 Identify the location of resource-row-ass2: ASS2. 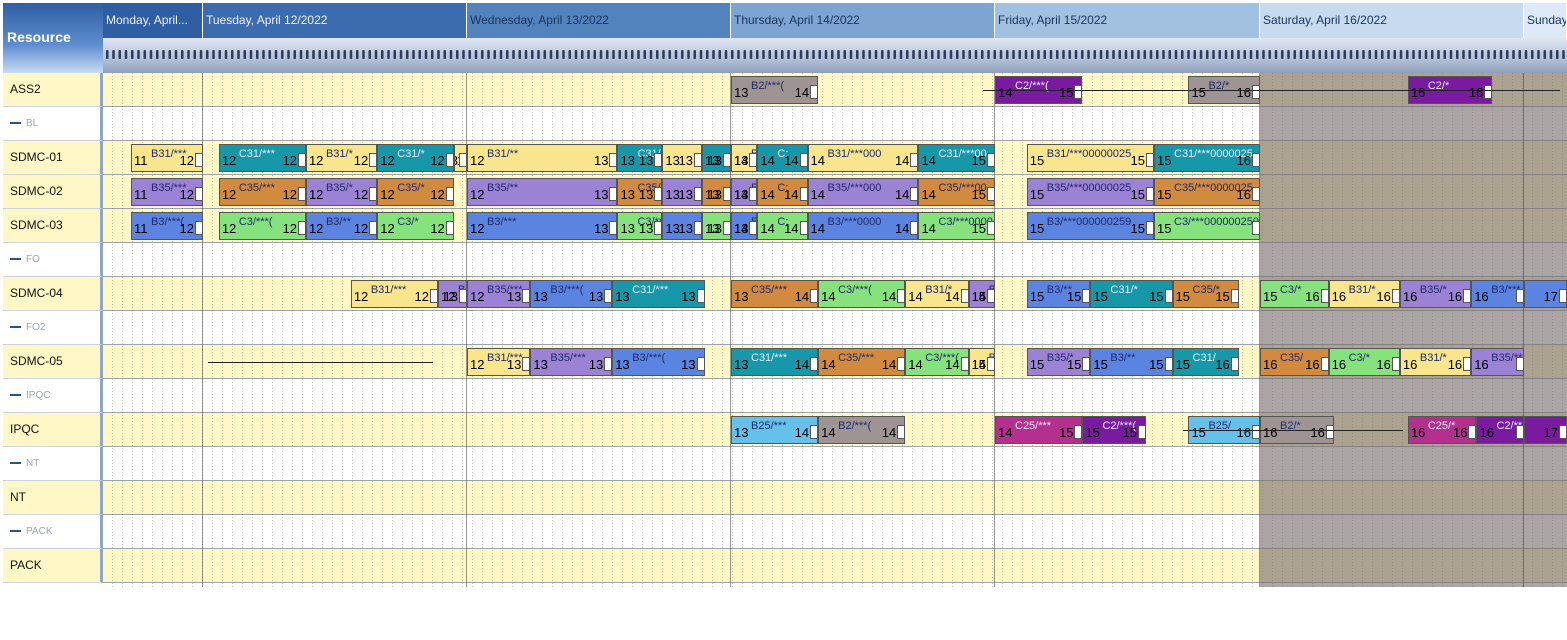
(53, 90).